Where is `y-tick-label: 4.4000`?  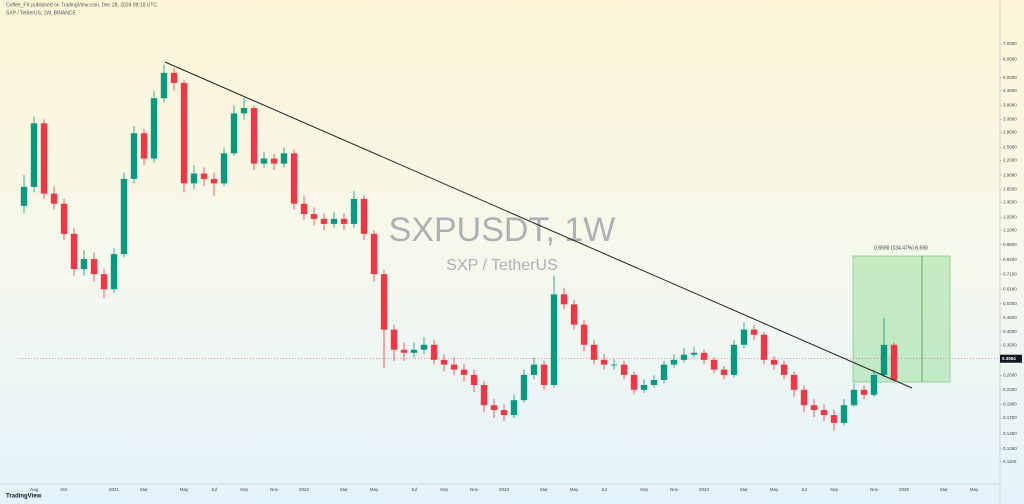
y-tick-label: 4.4000 is located at coordinates (1010, 90).